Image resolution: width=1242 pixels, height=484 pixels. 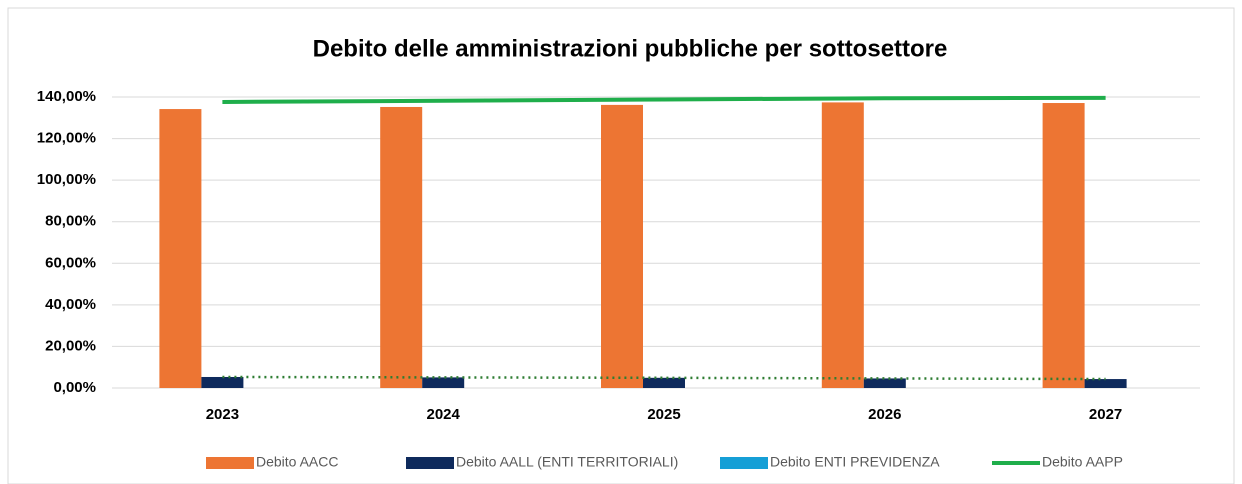 What do you see at coordinates (66, 96) in the screenshot?
I see `y-tick-label: 140,00%` at bounding box center [66, 96].